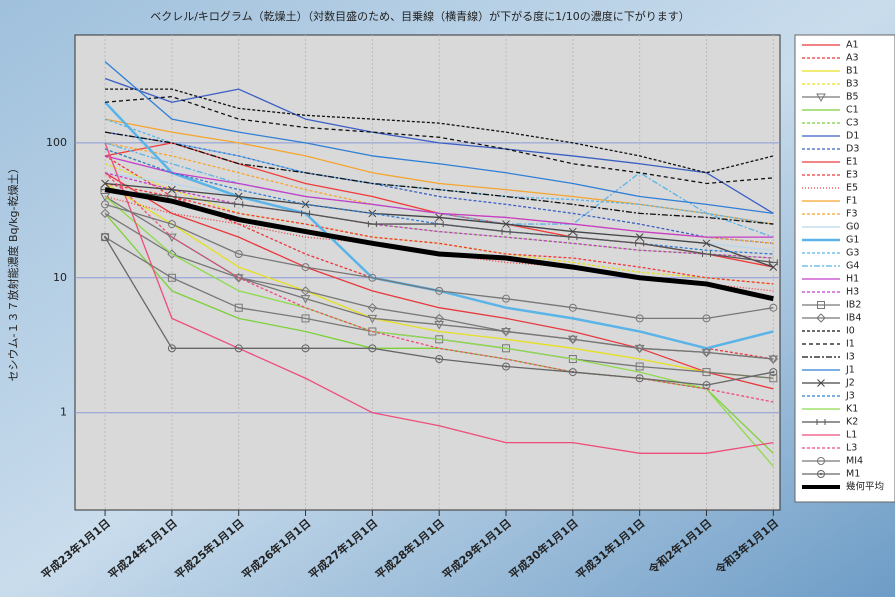 This screenshot has height=597, width=895. I want to click on legend-label: F3, so click(852, 214).